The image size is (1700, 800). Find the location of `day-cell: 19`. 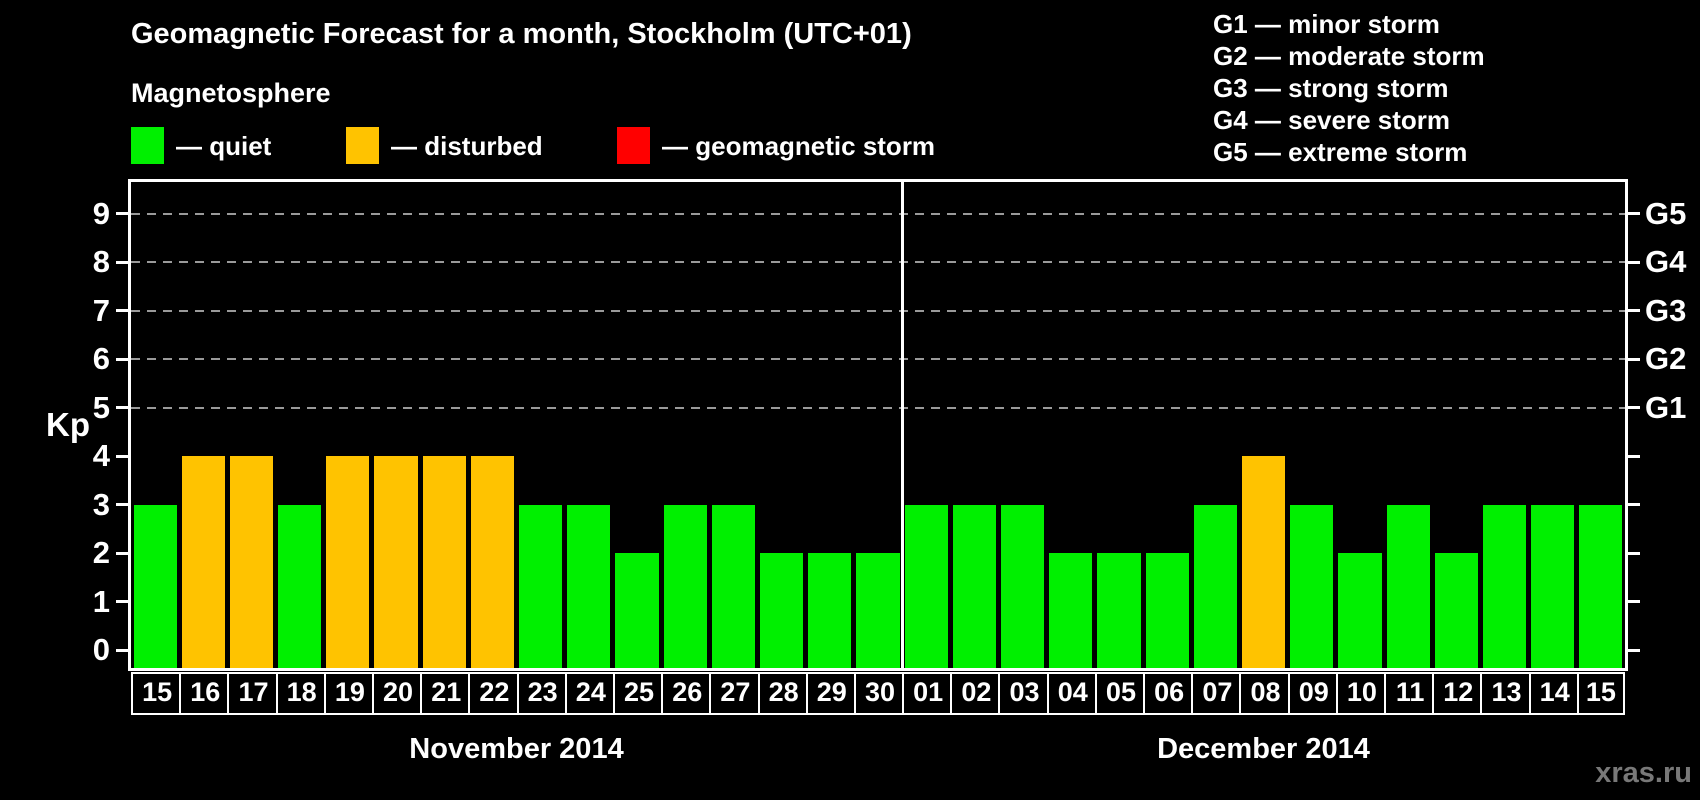

day-cell: 19 is located at coordinates (348, 693).